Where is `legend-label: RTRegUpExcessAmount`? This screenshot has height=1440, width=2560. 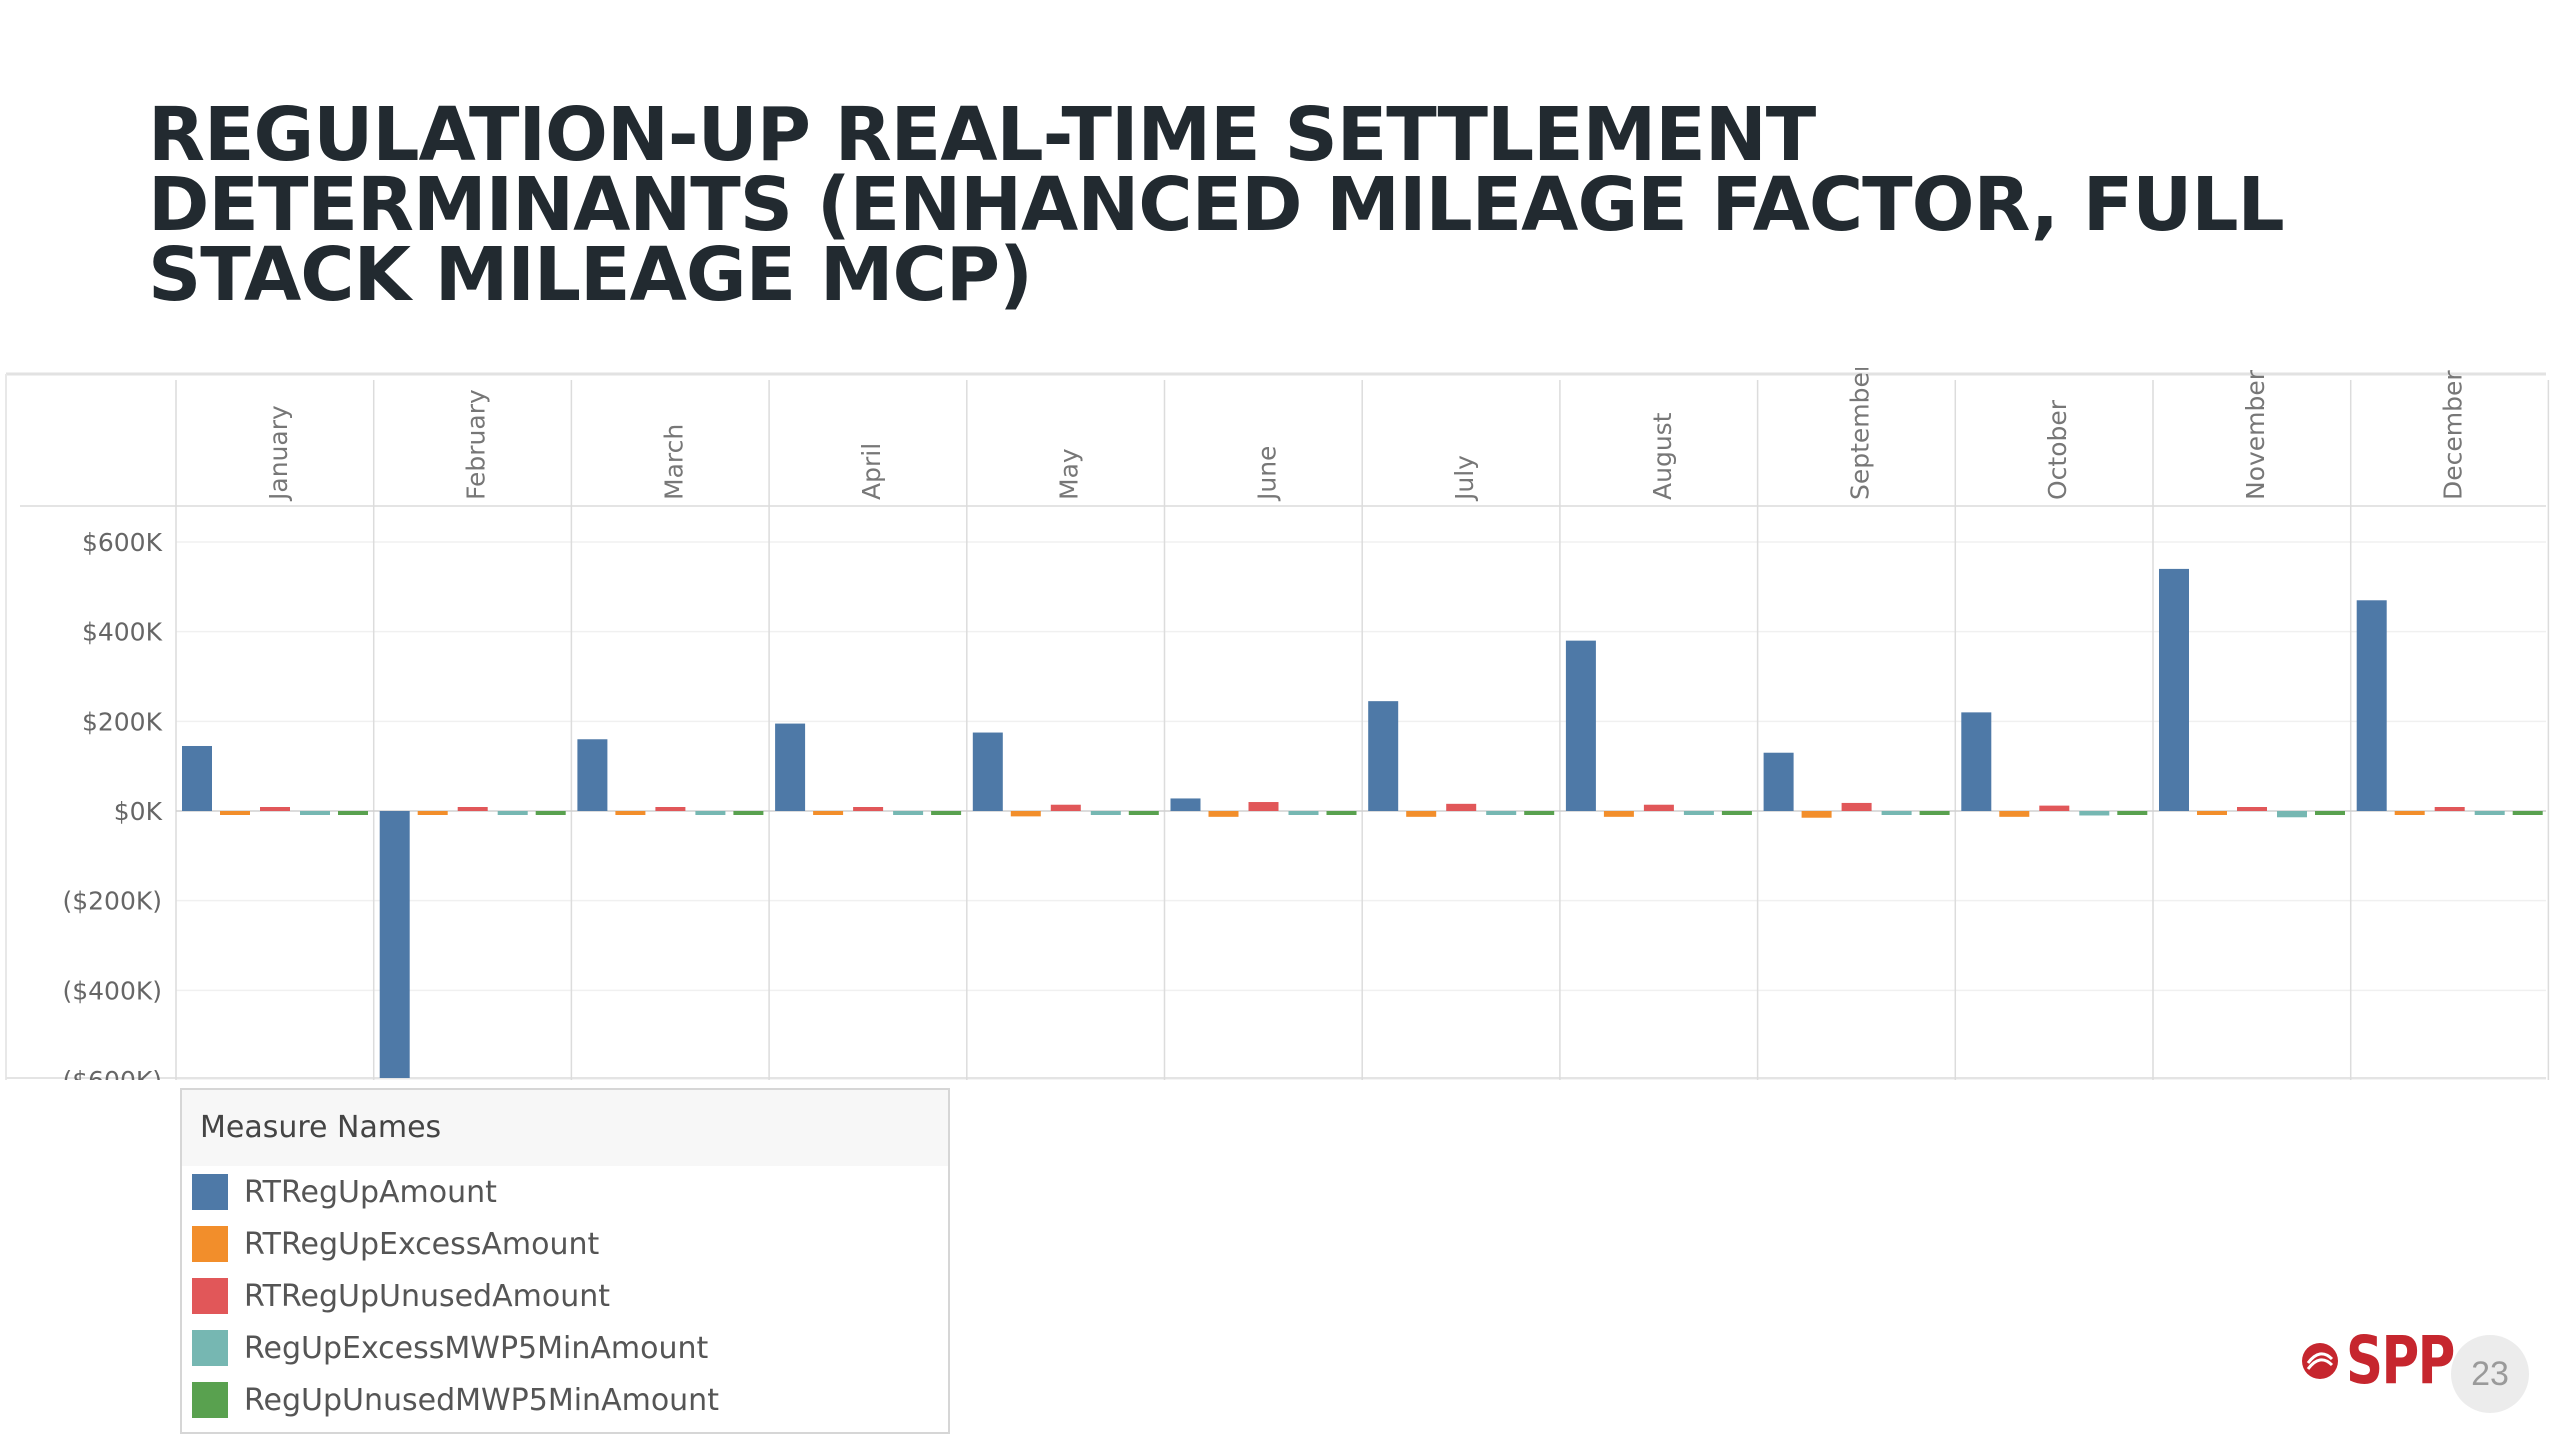
legend-label: RTRegUpExcessAmount is located at coordinates (422, 1244).